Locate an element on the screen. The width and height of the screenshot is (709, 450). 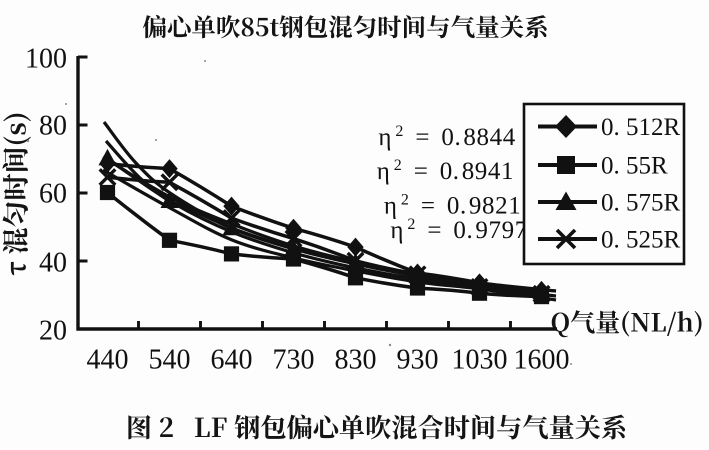
svg-text: 0. 55R is located at coordinates (634, 166).